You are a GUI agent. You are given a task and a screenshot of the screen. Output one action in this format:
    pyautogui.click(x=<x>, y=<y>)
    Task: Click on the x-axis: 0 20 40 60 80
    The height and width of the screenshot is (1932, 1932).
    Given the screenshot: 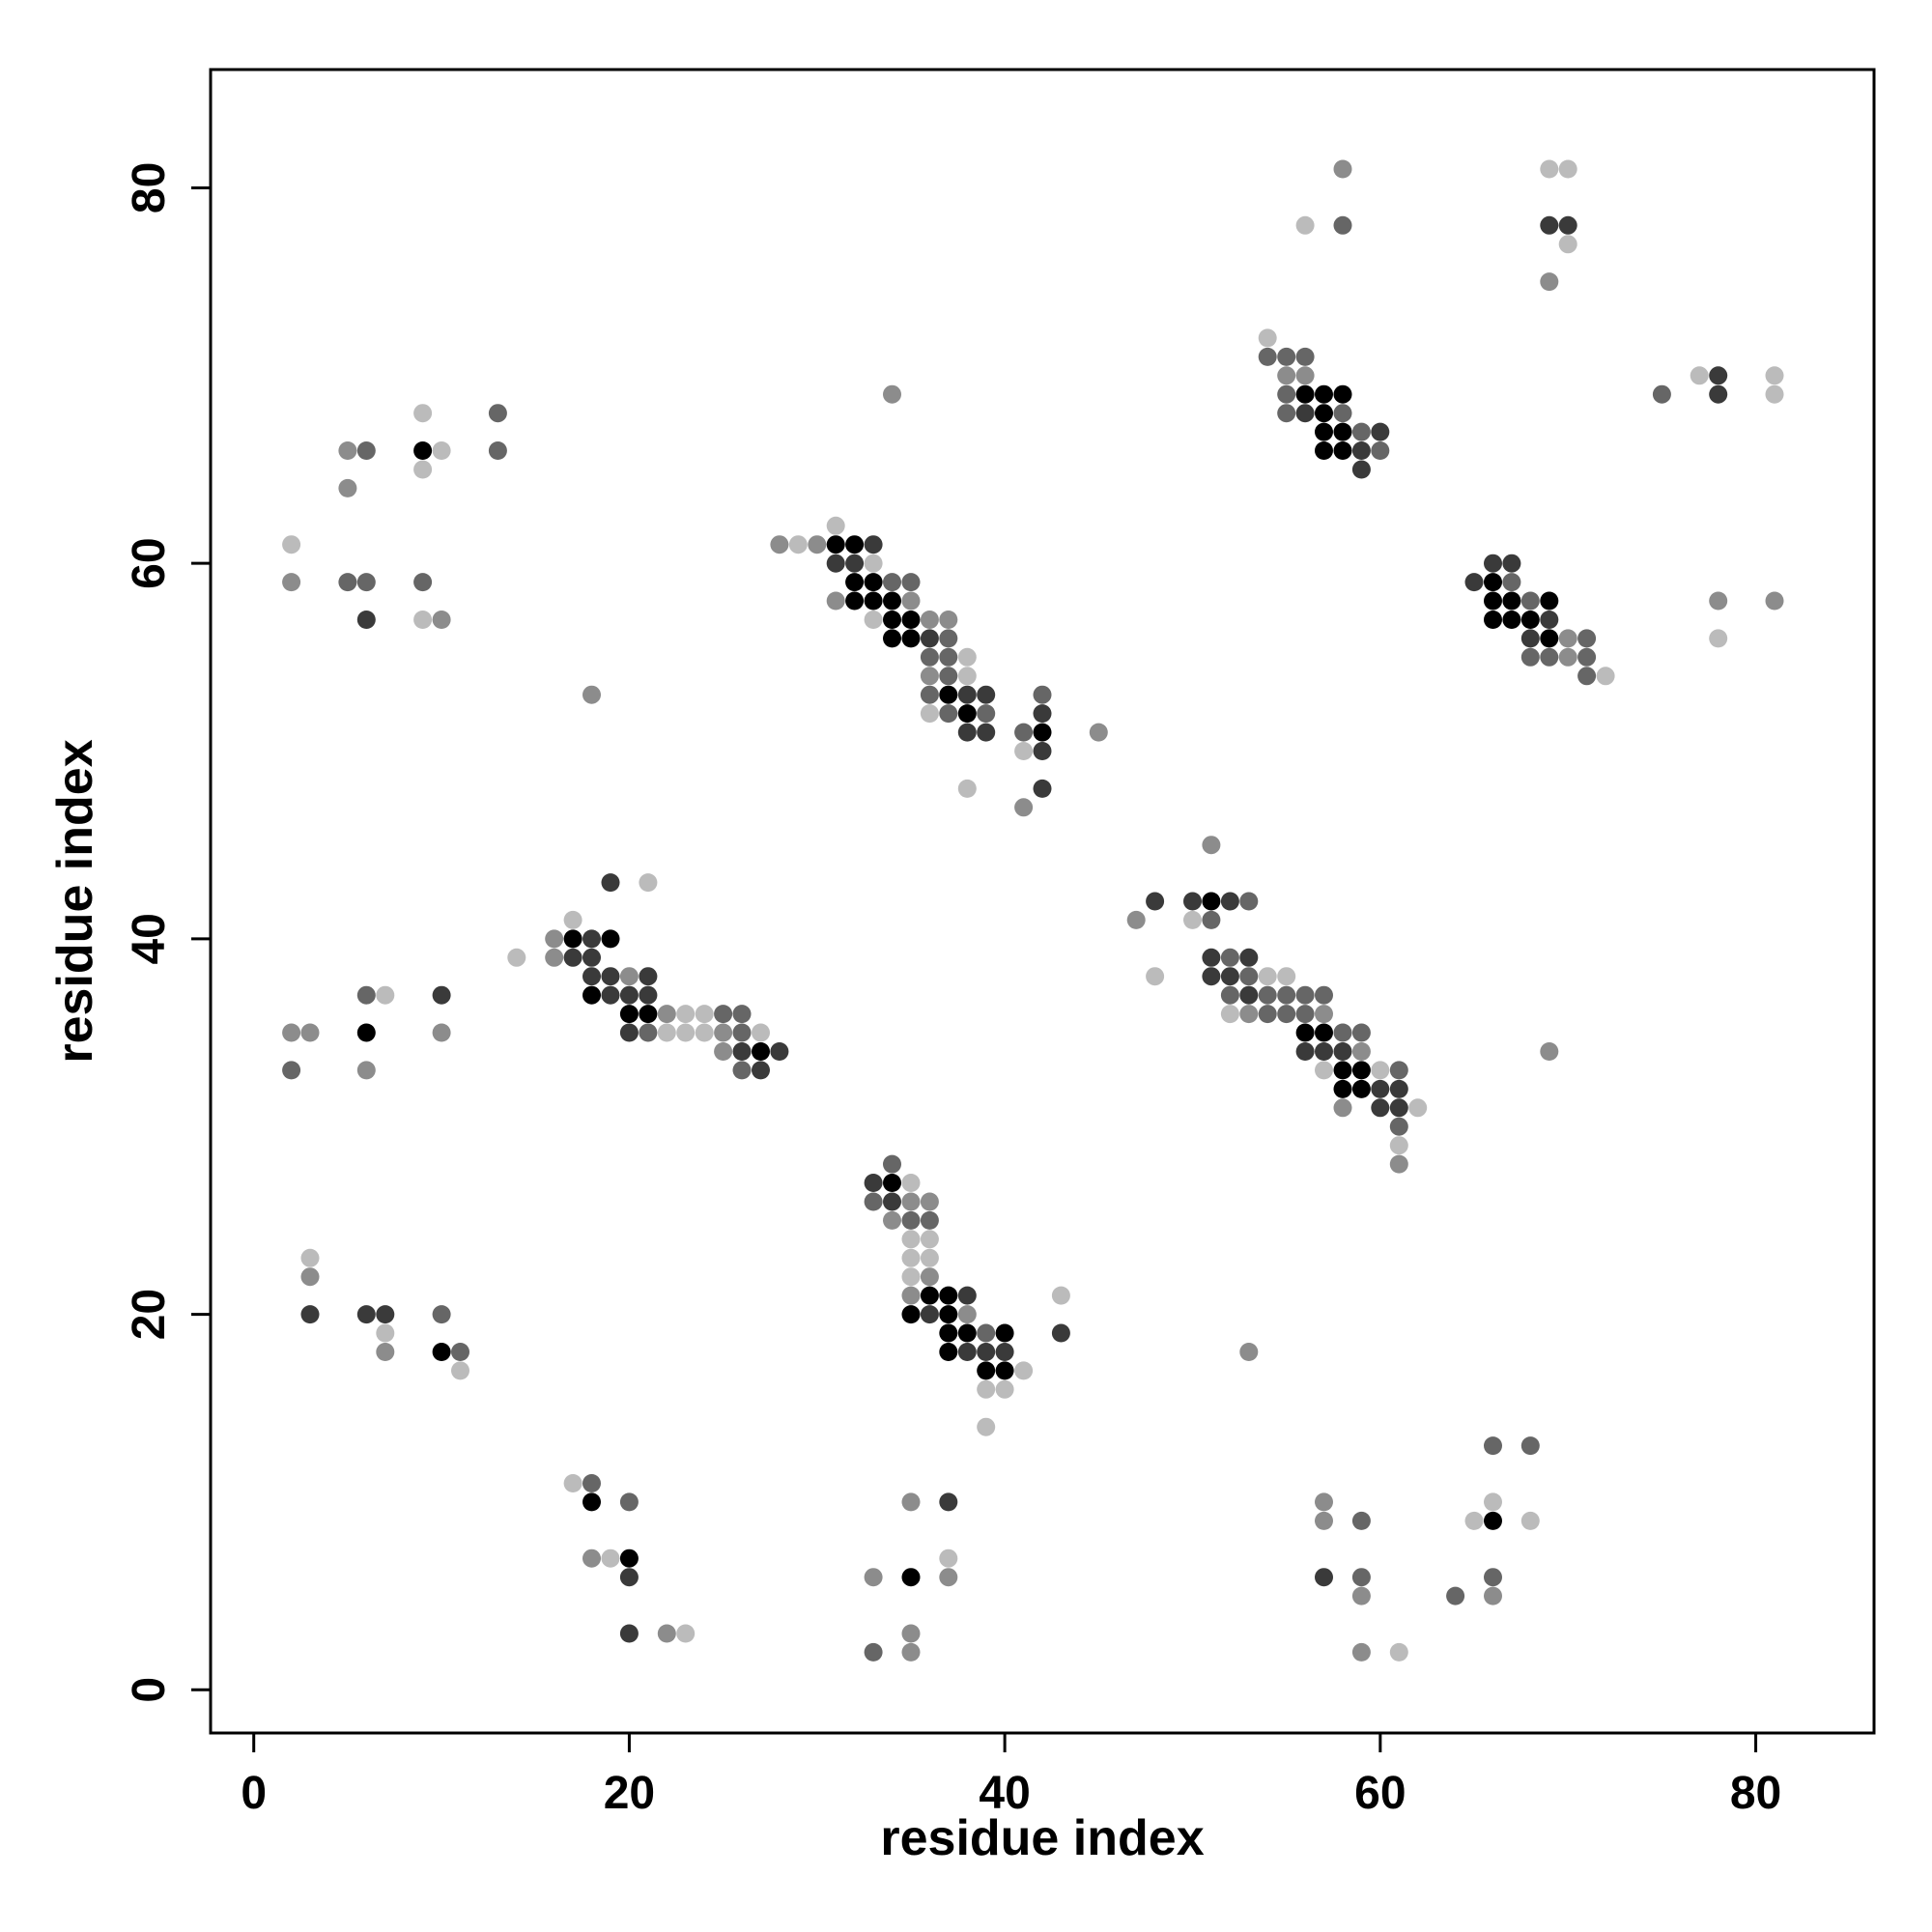 What is the action you would take?
    pyautogui.click(x=1011, y=1776)
    